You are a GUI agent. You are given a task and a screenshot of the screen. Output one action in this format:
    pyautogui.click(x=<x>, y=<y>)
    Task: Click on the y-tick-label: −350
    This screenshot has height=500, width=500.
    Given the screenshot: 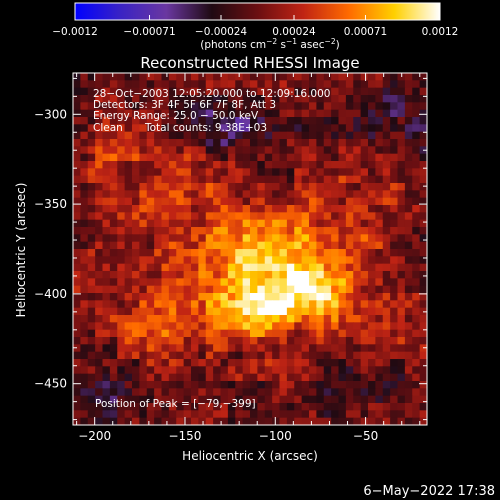 What is the action you would take?
    pyautogui.click(x=50, y=204)
    